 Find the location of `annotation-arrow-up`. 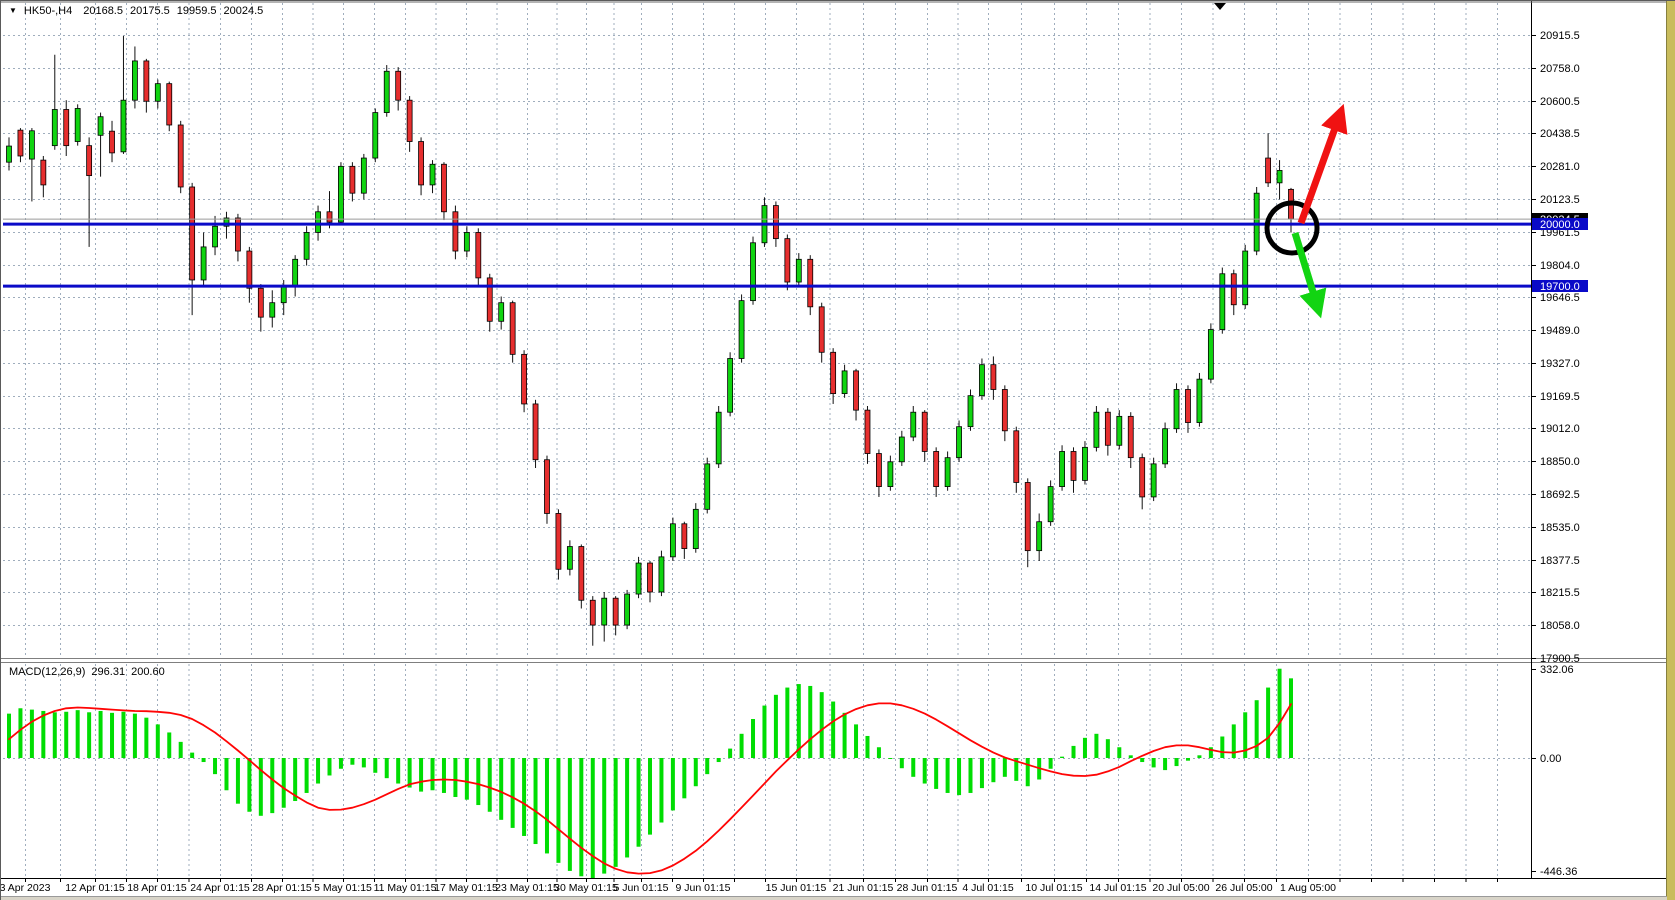

annotation-arrow-up is located at coordinates (1322, 164).